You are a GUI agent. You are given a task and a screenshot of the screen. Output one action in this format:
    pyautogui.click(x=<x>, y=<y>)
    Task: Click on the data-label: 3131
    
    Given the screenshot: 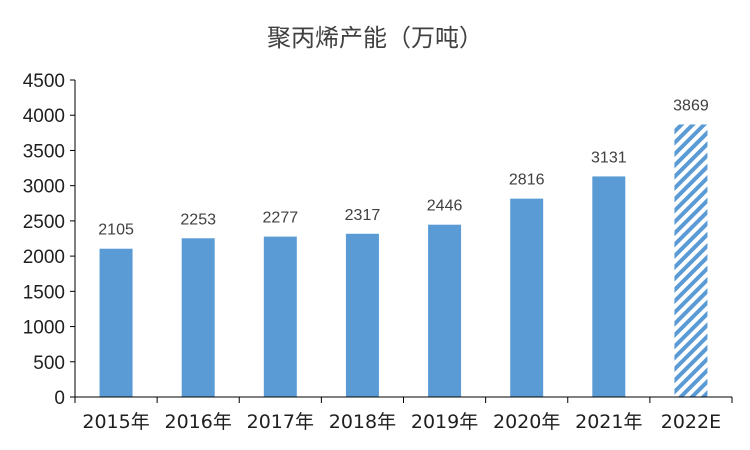 What is the action you would take?
    pyautogui.click(x=609, y=157)
    